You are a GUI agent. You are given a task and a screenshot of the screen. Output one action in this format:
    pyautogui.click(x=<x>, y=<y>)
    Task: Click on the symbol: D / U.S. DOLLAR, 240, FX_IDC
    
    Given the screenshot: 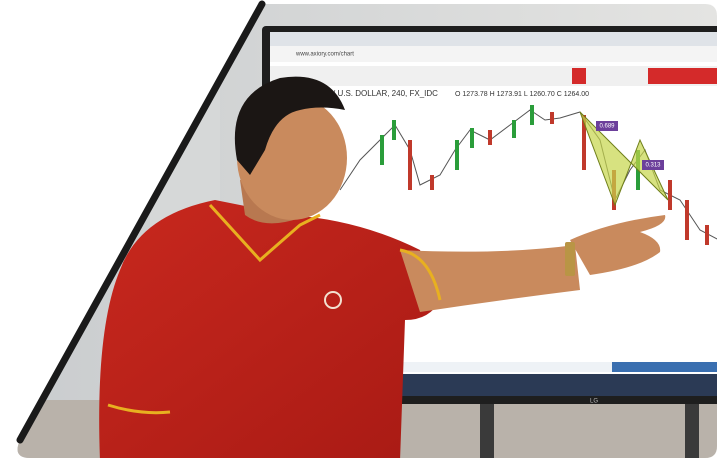 What is the action you would take?
    pyautogui.click(x=381, y=93)
    